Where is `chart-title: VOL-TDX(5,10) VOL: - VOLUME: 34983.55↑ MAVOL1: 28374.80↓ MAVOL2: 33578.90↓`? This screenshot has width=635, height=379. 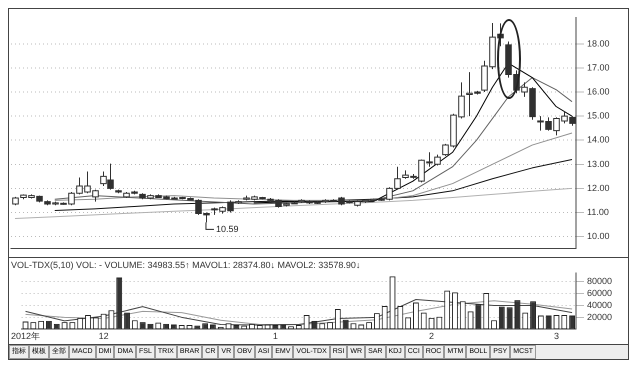
chart-title: VOL-TDX(5,10) VOL: - VOLUME: 34983.55↑ MAVOL1: 28374.80↓ MAVOL2: 33578.90↓ is located at coordinates (185, 265).